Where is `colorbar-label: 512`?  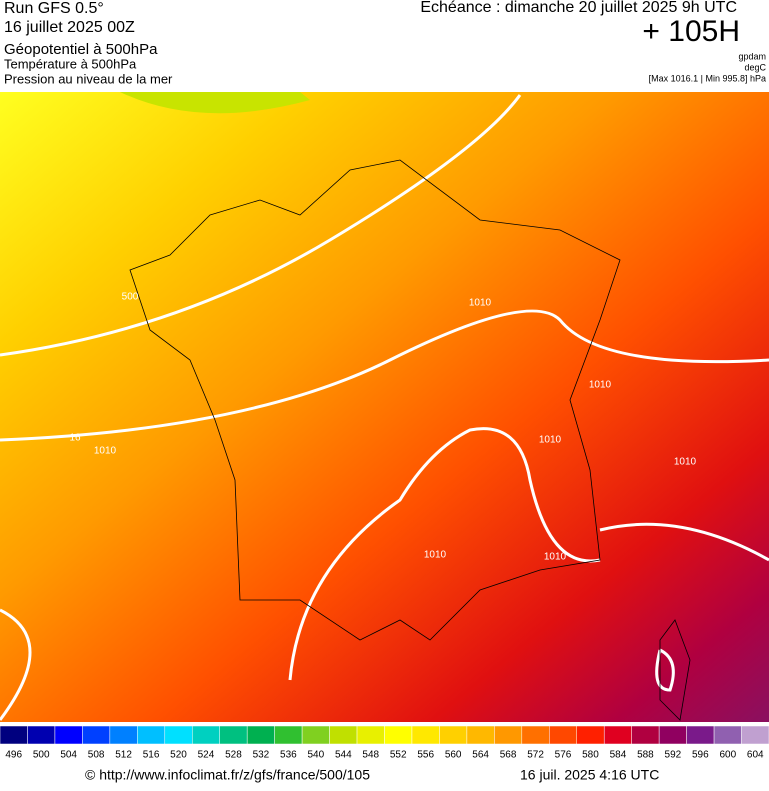
colorbar-label: 512 is located at coordinates (123, 755).